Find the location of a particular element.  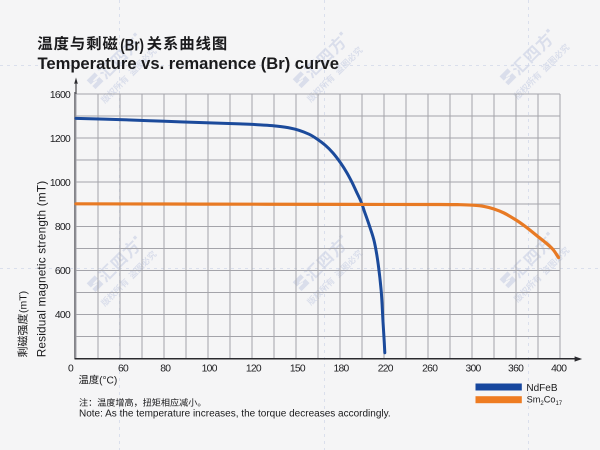

svg-text: 80 is located at coordinates (165, 369).